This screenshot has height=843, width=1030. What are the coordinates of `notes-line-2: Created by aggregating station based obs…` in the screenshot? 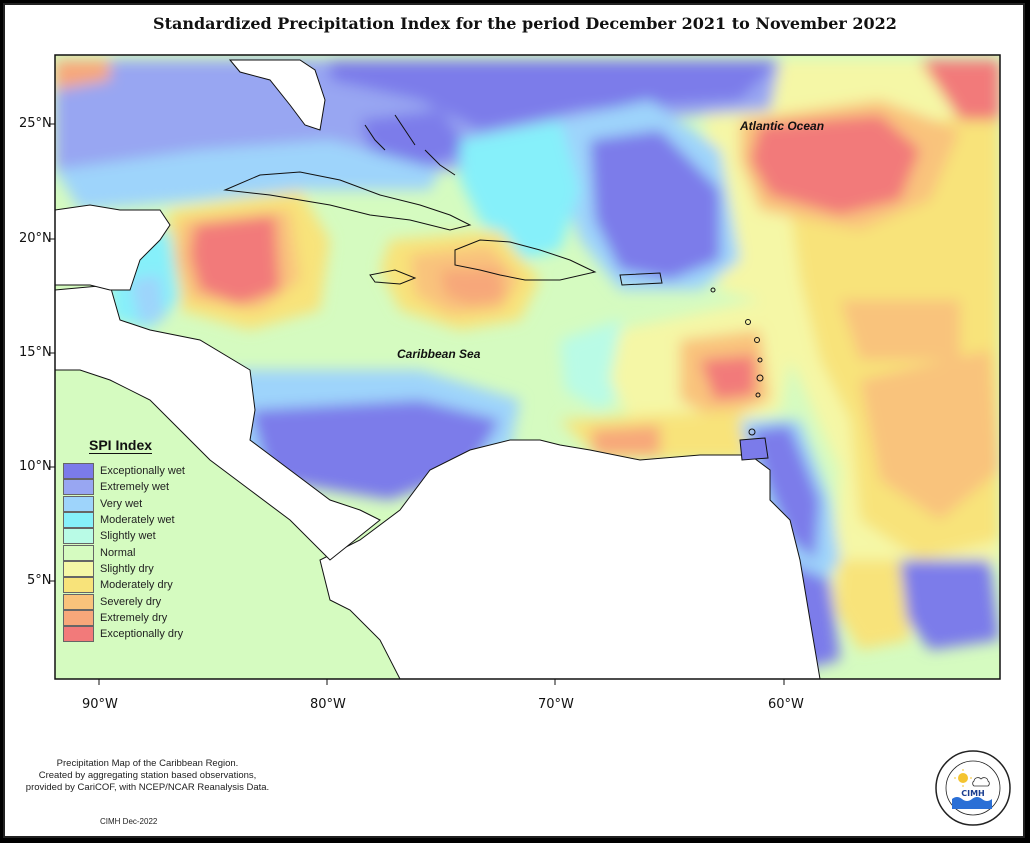 It's located at (147, 775).